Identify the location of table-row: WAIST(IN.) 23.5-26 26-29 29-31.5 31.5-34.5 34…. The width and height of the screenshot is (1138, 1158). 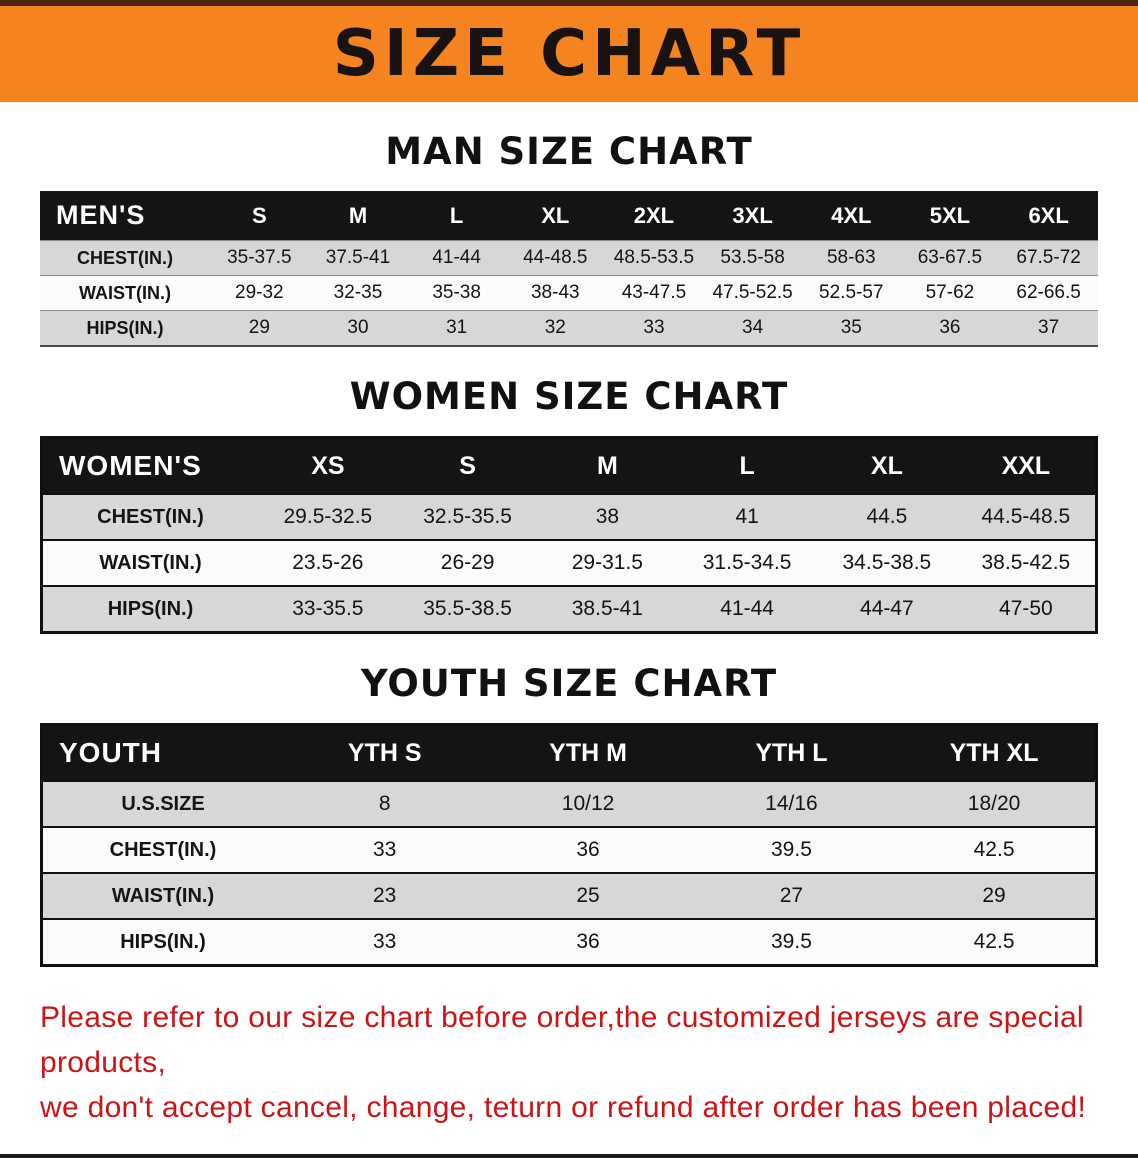
(569, 563).